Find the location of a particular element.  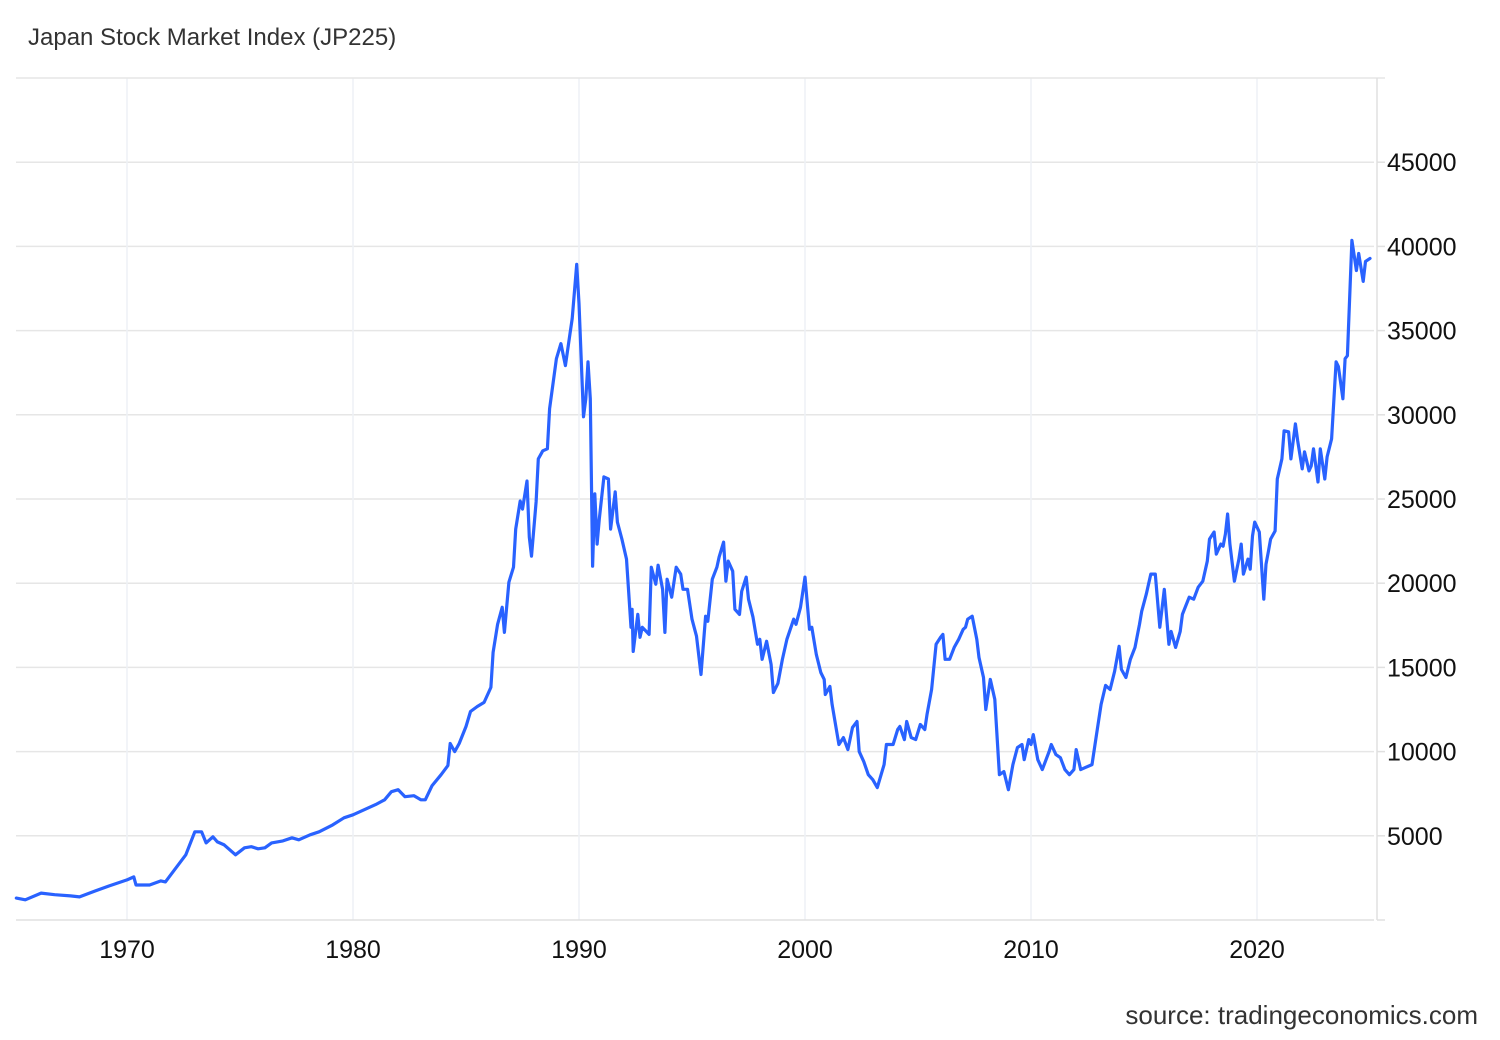

x-tick-label: 2020 is located at coordinates (1257, 950).